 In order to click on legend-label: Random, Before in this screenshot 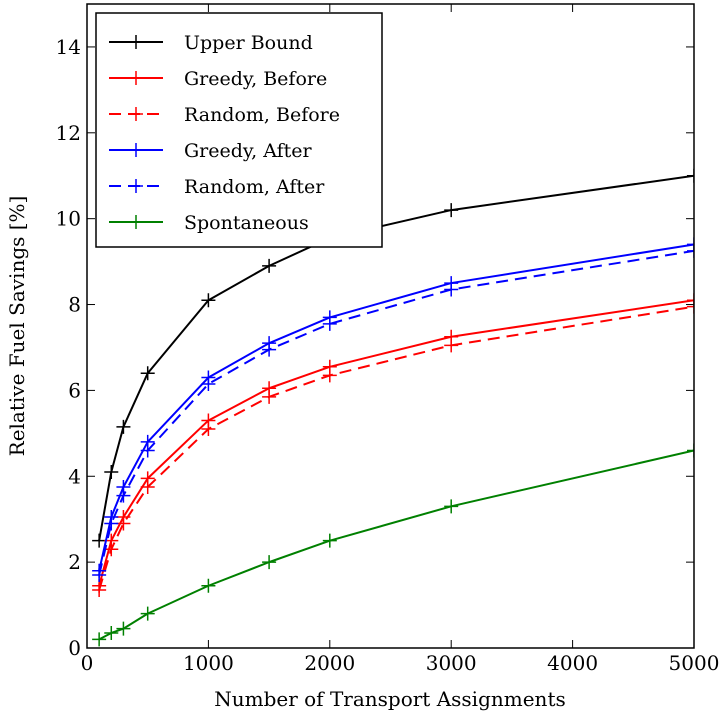, I will do `click(262, 115)`.